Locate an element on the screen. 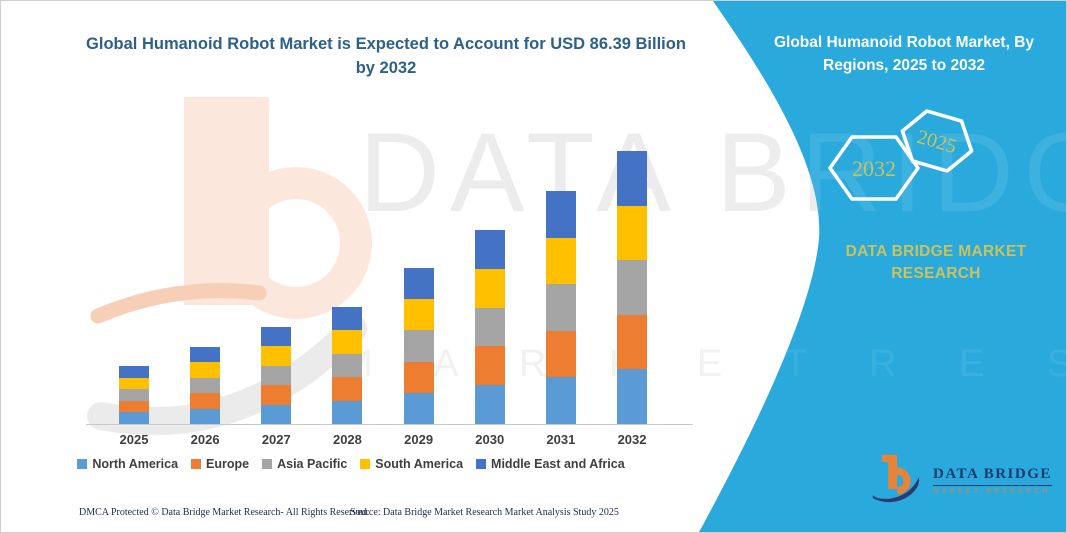 This screenshot has width=1067, height=533. legend-label: Middle East and Africa is located at coordinates (558, 464).